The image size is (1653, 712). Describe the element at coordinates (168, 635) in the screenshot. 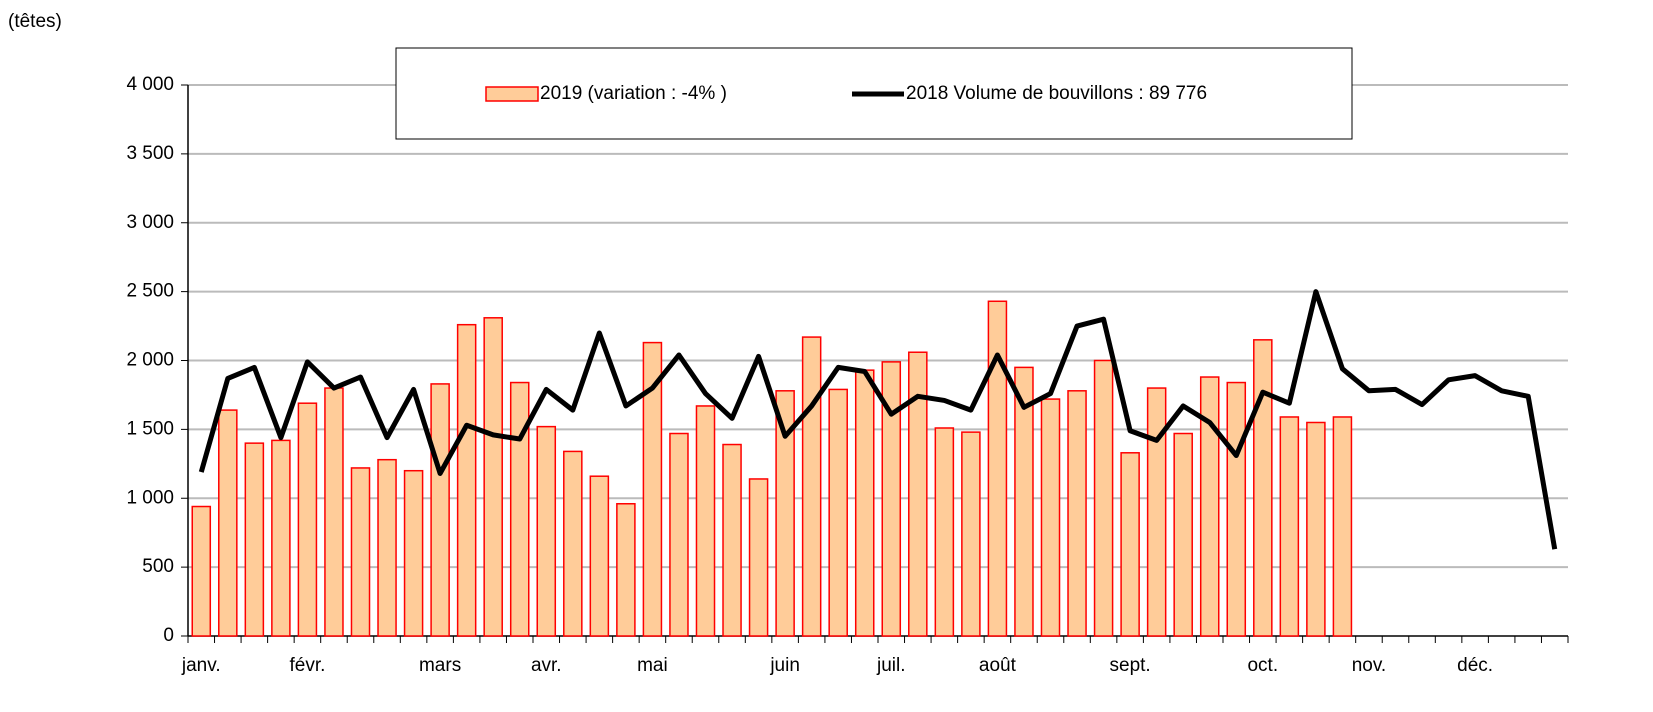

I see `y-tick-label: 0` at that location.